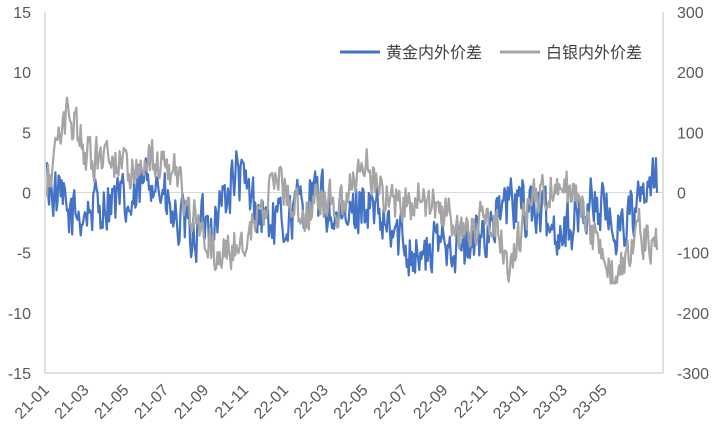 This screenshot has width=716, height=435. I want to click on left-tick-label: -15, so click(19, 374).